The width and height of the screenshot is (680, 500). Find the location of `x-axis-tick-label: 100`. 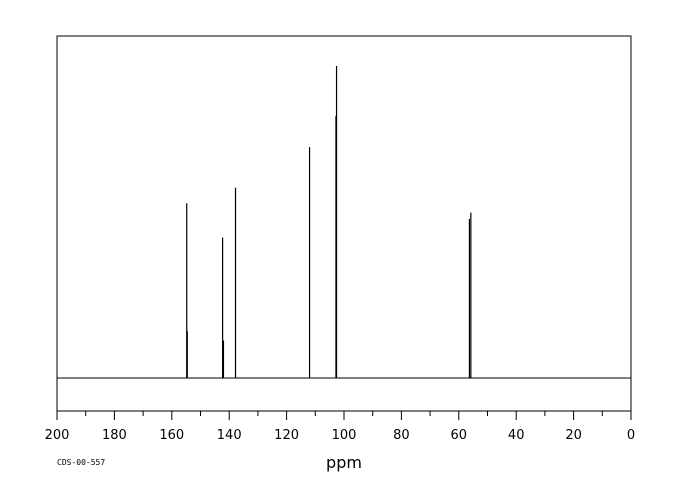

x-axis-tick-label: 100 is located at coordinates (344, 435).